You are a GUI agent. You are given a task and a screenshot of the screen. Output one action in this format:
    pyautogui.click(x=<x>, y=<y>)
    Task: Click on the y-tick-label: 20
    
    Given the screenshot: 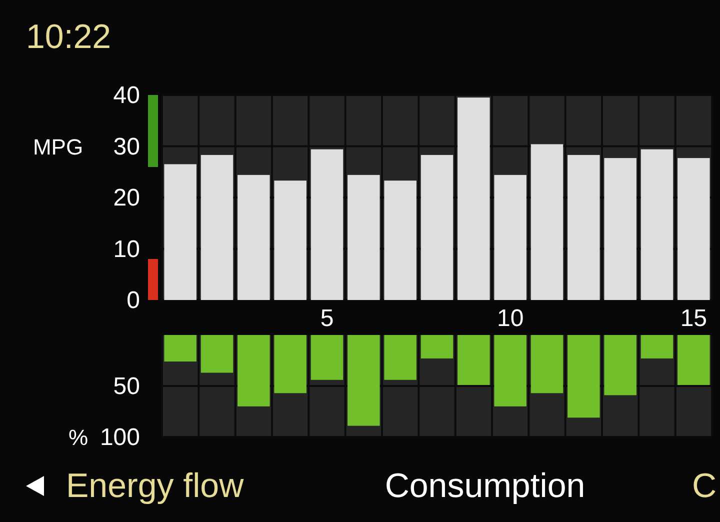 What is the action you would take?
    pyautogui.click(x=126, y=198)
    